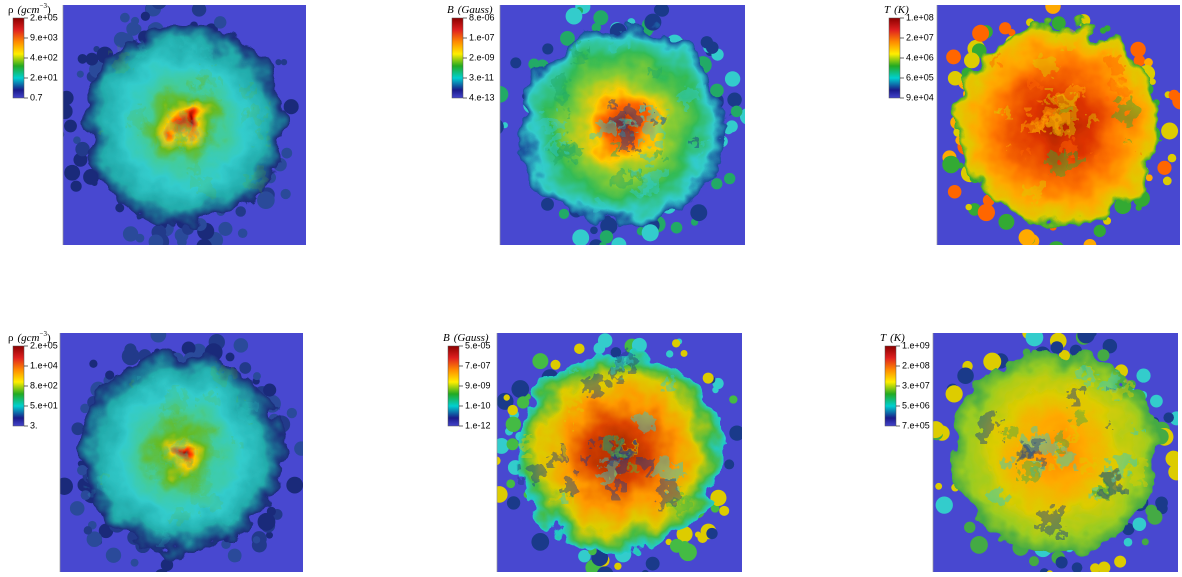  Describe the element at coordinates (920, 37) in the screenshot. I see `colorbar-tick-label: 2.e+07` at that location.